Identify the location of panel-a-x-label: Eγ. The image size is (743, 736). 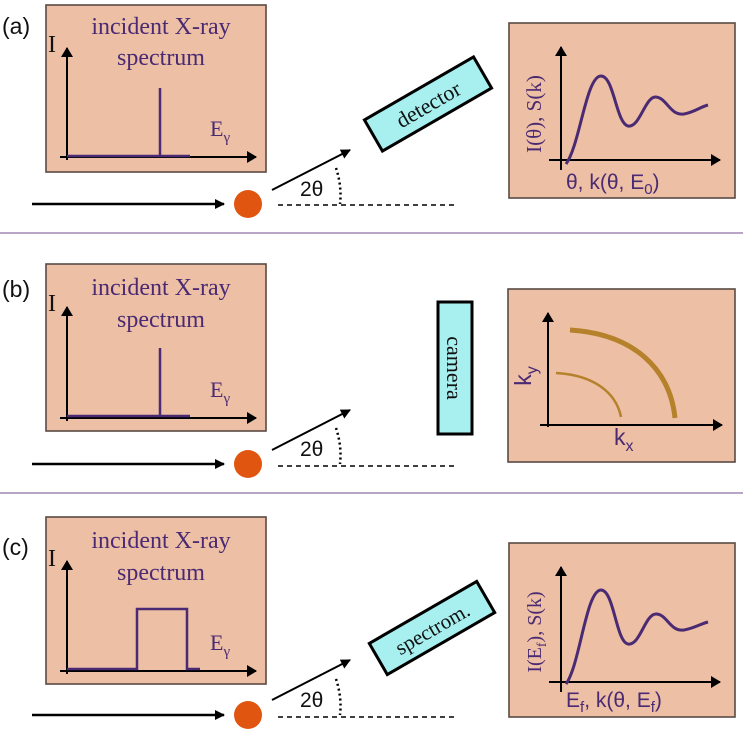
(220, 131).